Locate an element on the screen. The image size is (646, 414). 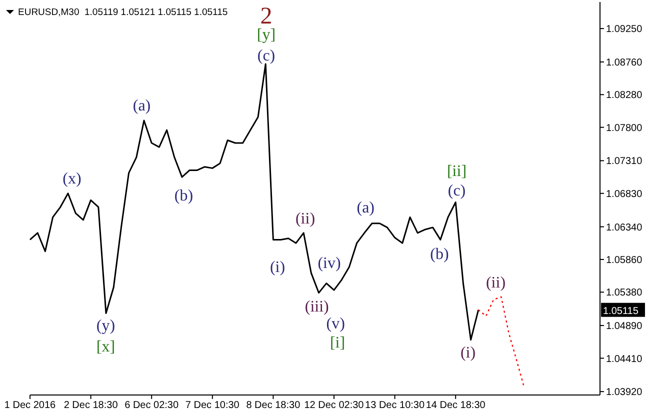
annotation: [ii] is located at coordinates (456, 171).